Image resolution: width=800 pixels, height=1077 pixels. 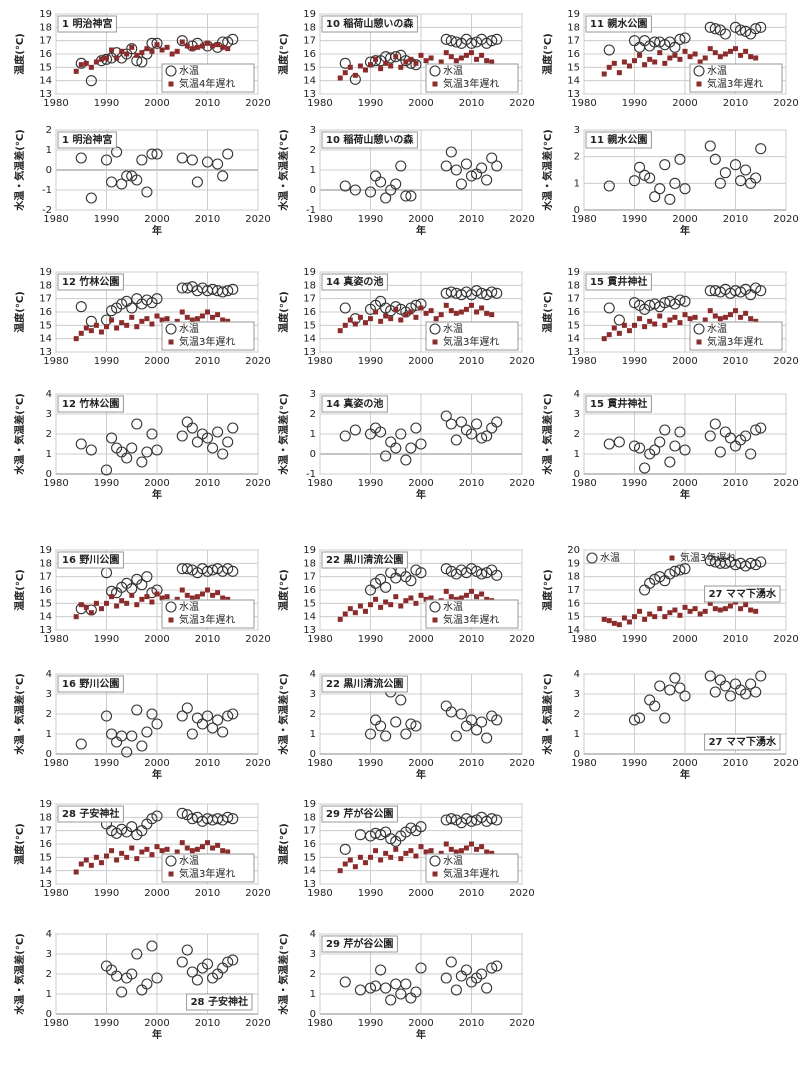 What do you see at coordinates (577, 130) in the screenshot?
I see `y-tick-label: 3` at bounding box center [577, 130].